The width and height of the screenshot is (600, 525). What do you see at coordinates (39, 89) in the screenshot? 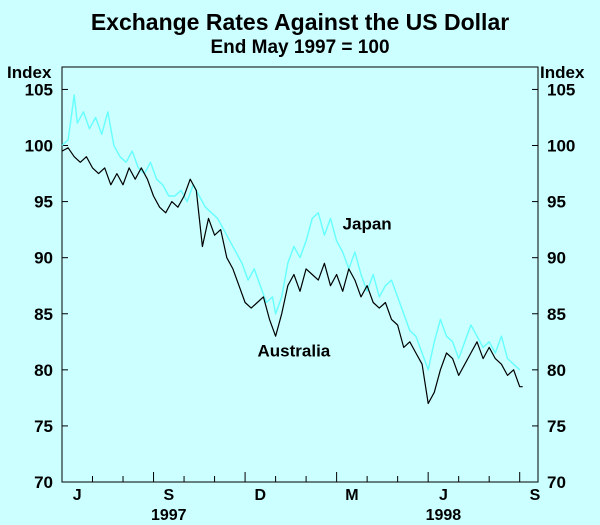
I see `y-tick-label-left-7: 105` at bounding box center [39, 89].